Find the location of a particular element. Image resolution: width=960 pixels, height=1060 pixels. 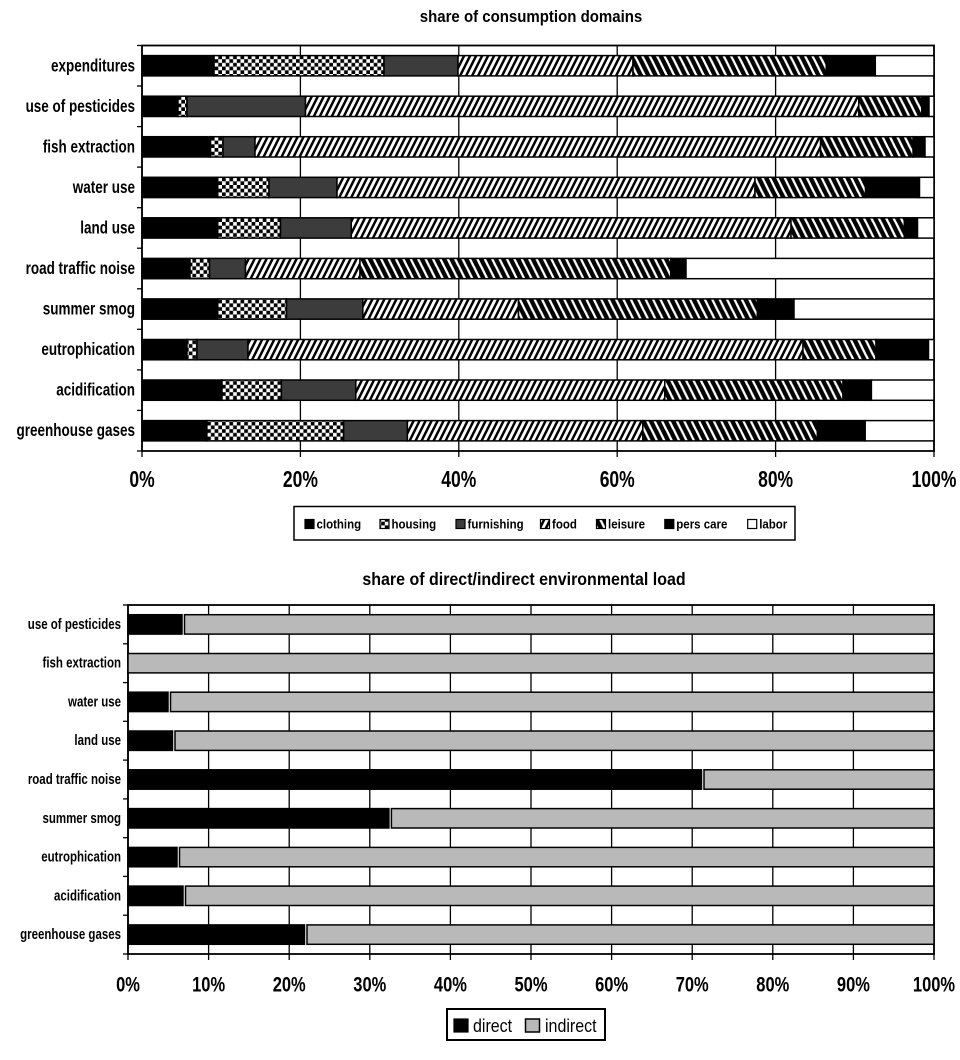

svg-text: 30% is located at coordinates (369, 986).